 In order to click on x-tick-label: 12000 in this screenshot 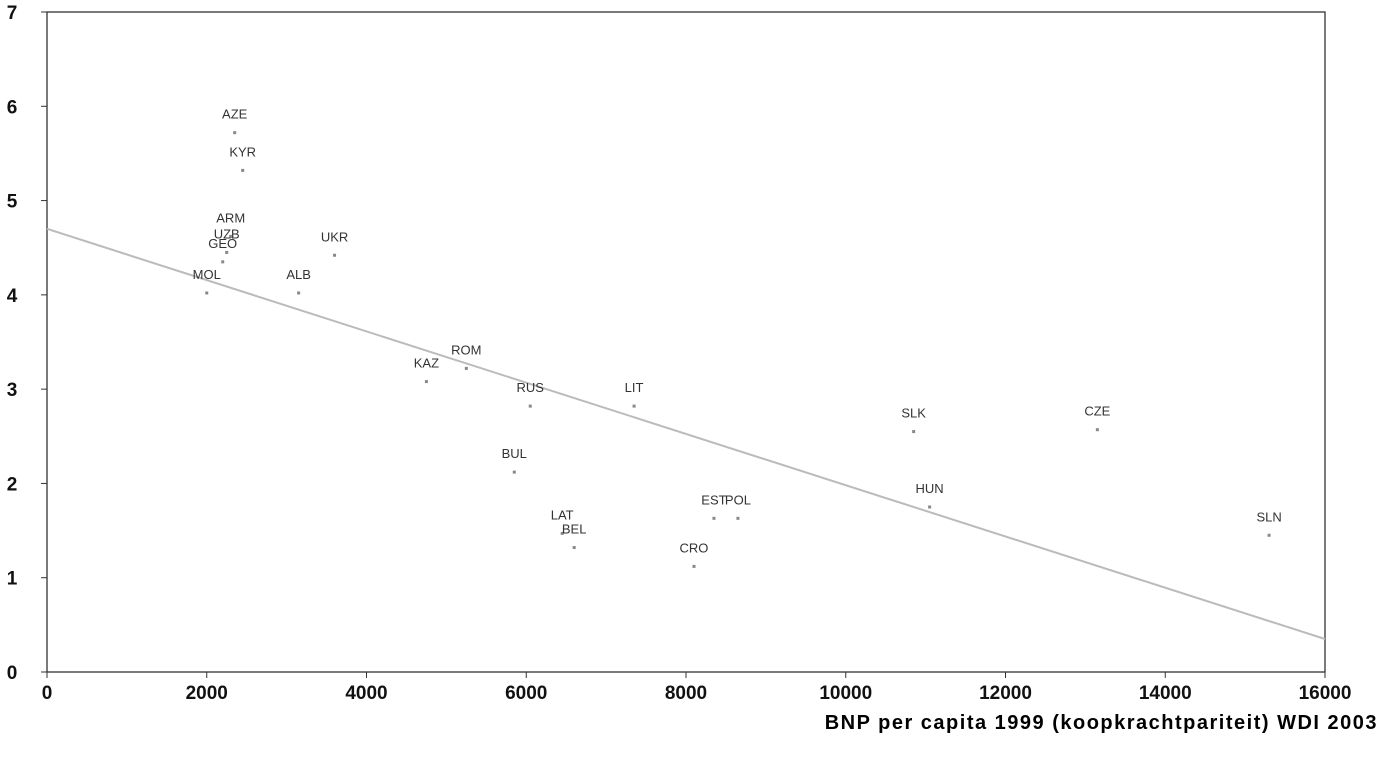, I will do `click(1005, 693)`.